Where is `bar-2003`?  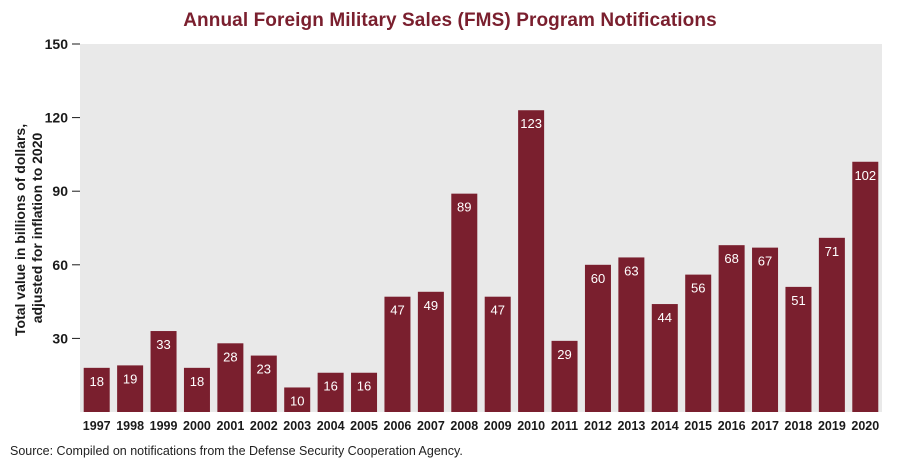 bar-2003 is located at coordinates (297, 399).